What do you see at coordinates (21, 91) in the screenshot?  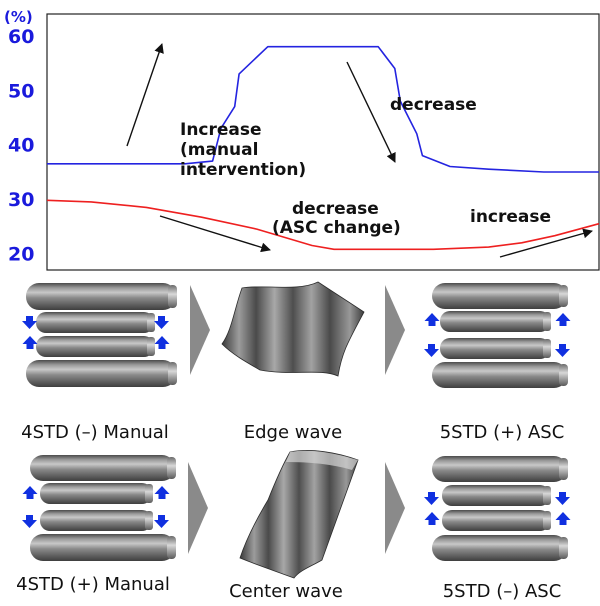 I see `y-tick-label: 50` at bounding box center [21, 91].